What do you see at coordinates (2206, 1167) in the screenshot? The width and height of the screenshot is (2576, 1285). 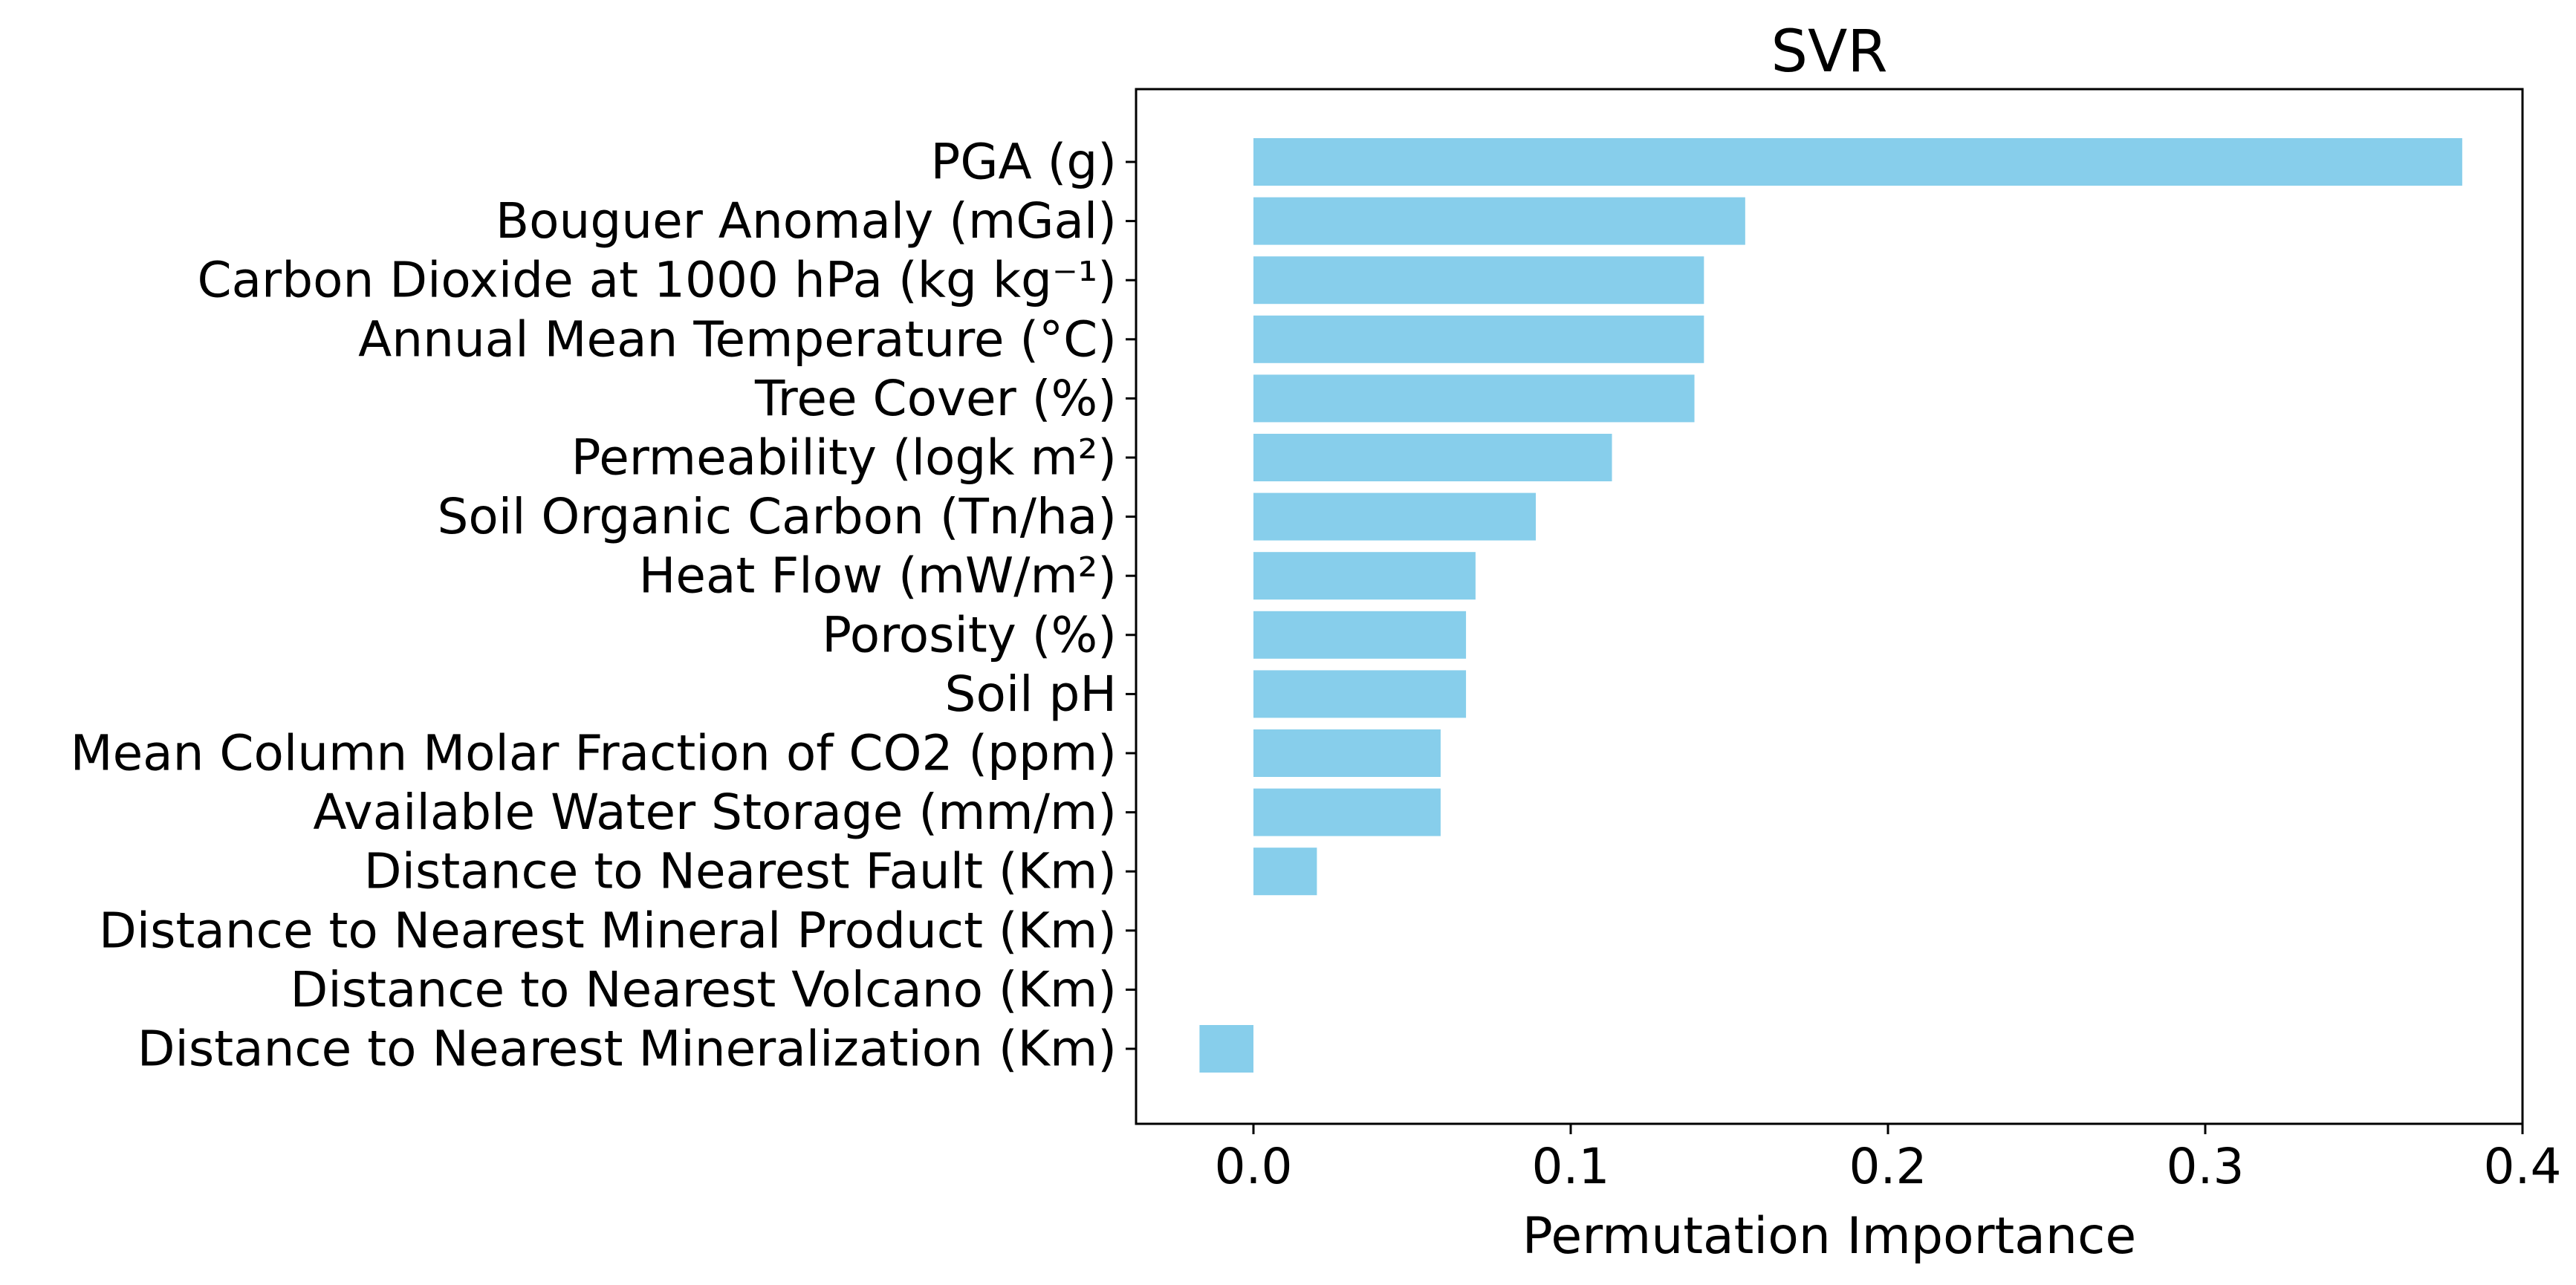 I see `x-tick-label: 0.3` at bounding box center [2206, 1167].